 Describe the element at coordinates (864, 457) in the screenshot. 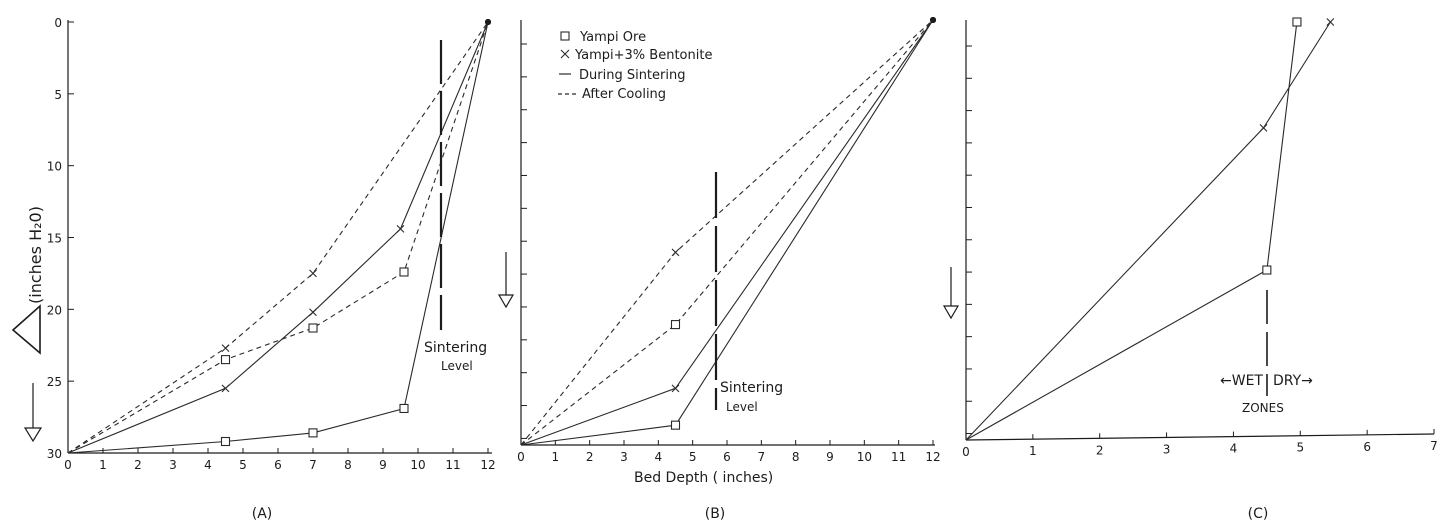

I see `panel-b-x-tick-label: 10` at that location.